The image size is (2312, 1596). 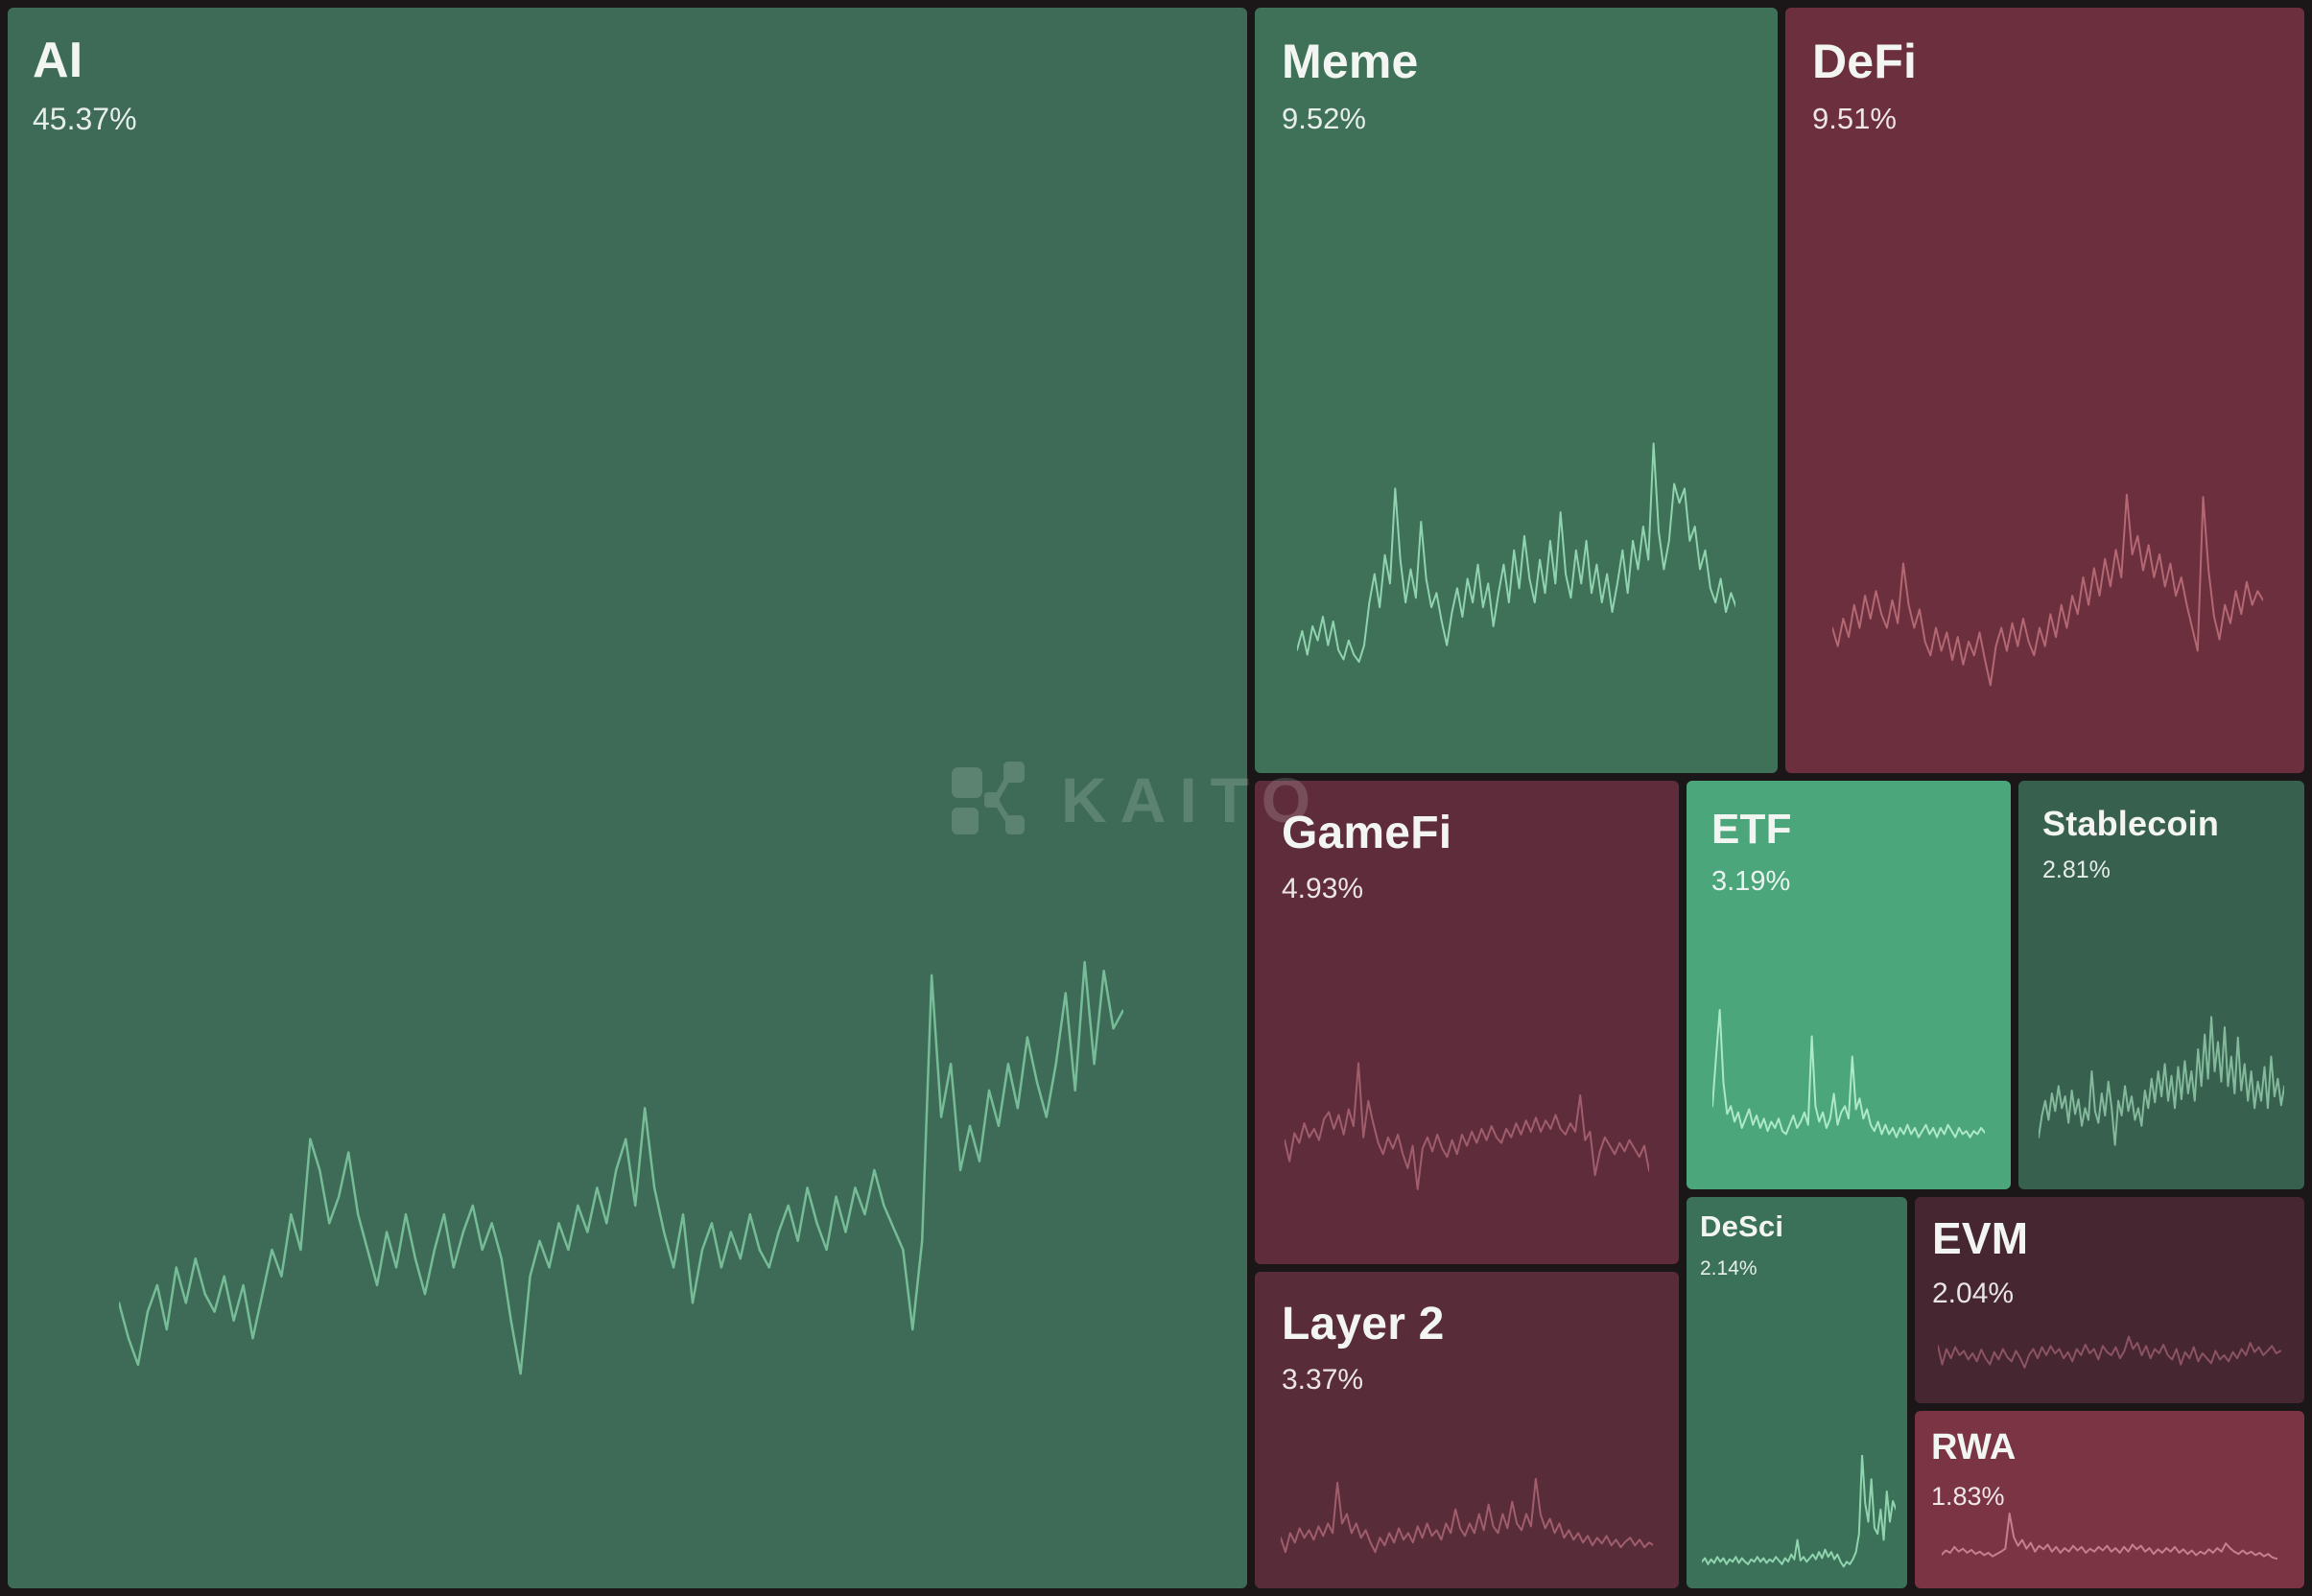 What do you see at coordinates (1367, 833) in the screenshot?
I see `sector-name: GameFi` at bounding box center [1367, 833].